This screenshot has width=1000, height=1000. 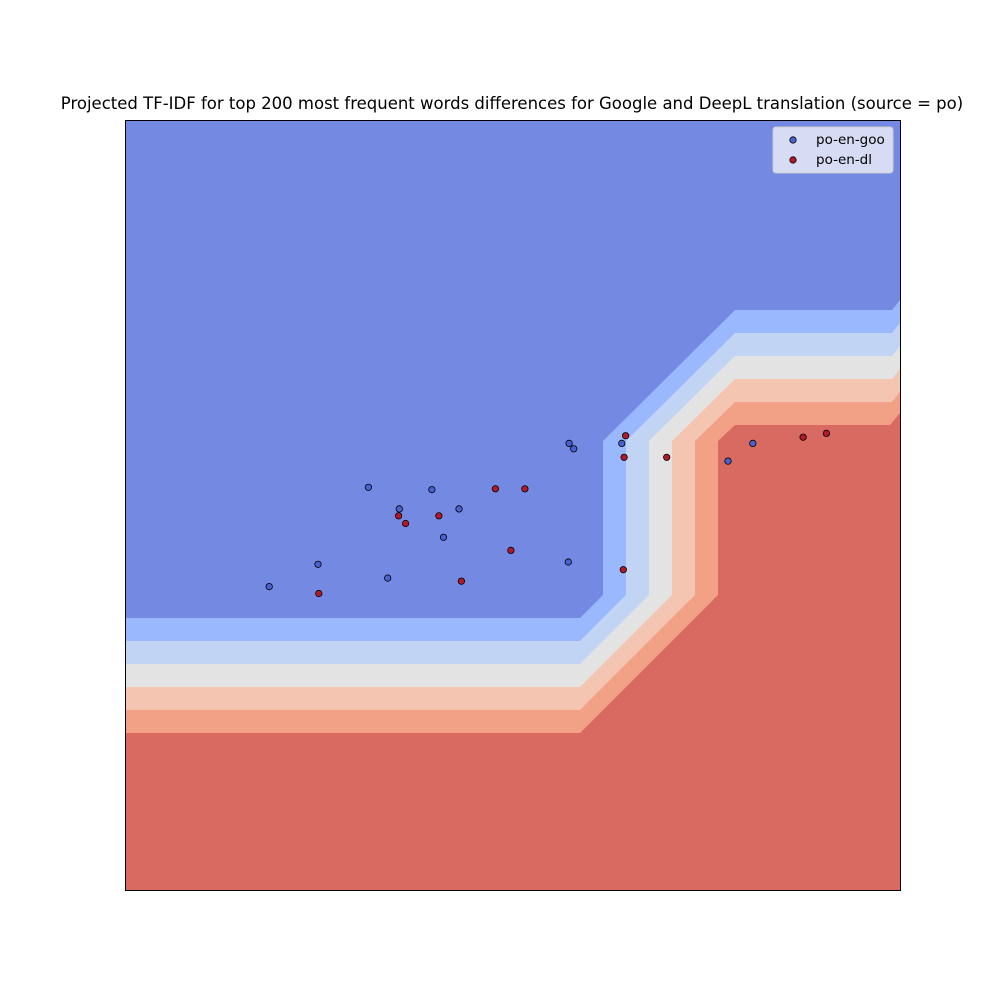 I want to click on legend-marker-po-en-dl, so click(x=793, y=160).